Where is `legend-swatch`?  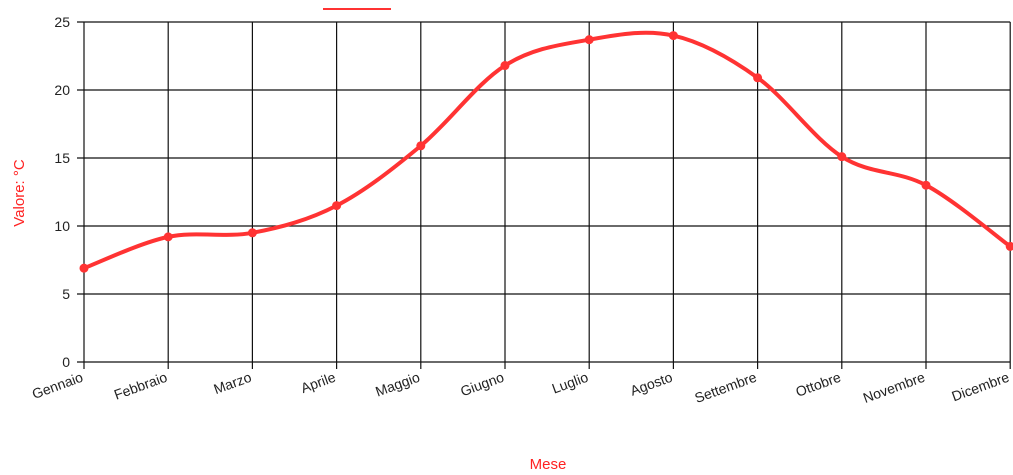
legend-swatch is located at coordinates (357, 9).